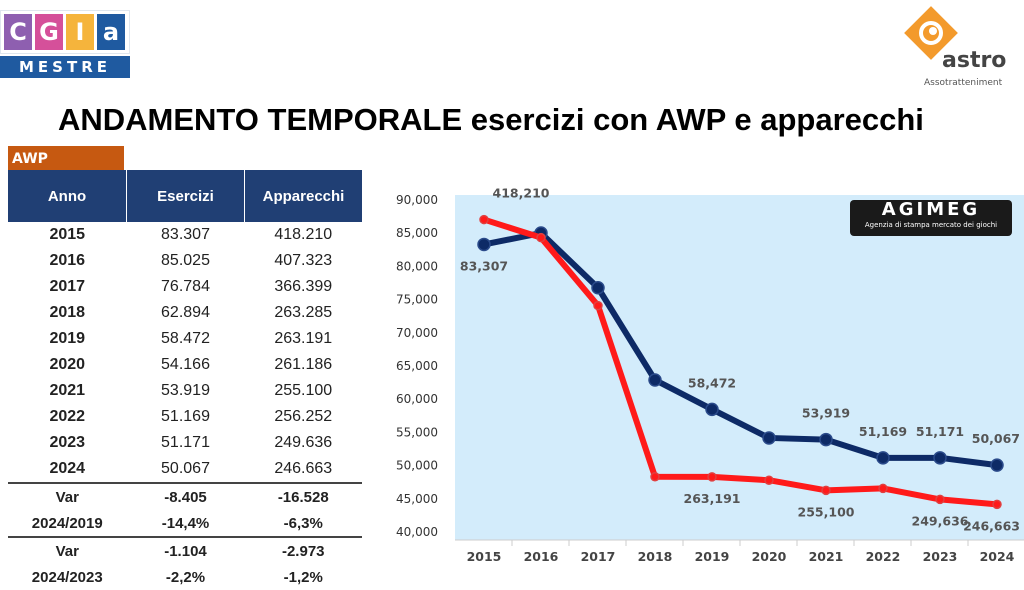  I want to click on cell-anno: 2021, so click(67, 390).